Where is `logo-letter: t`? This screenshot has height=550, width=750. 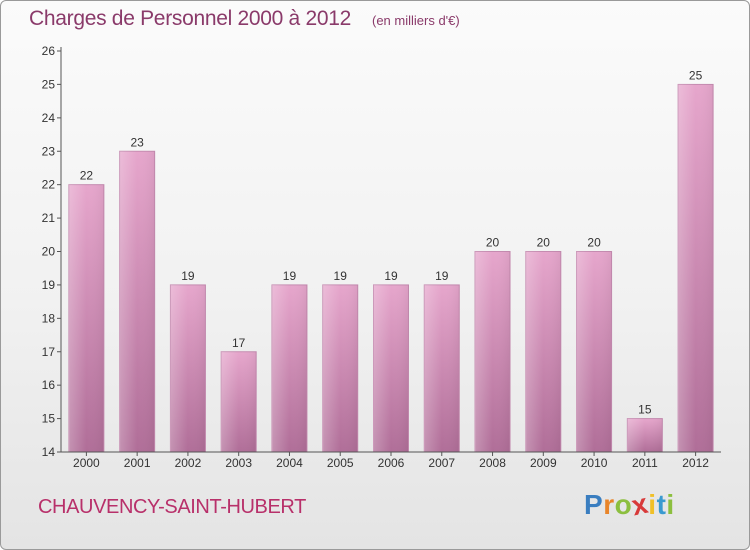
logo-letter: t is located at coordinates (661, 504).